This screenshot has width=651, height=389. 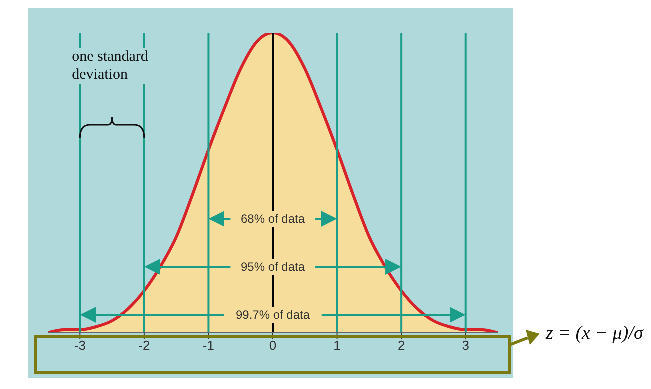 I want to click on x-tick-label: -1, so click(x=208, y=346).